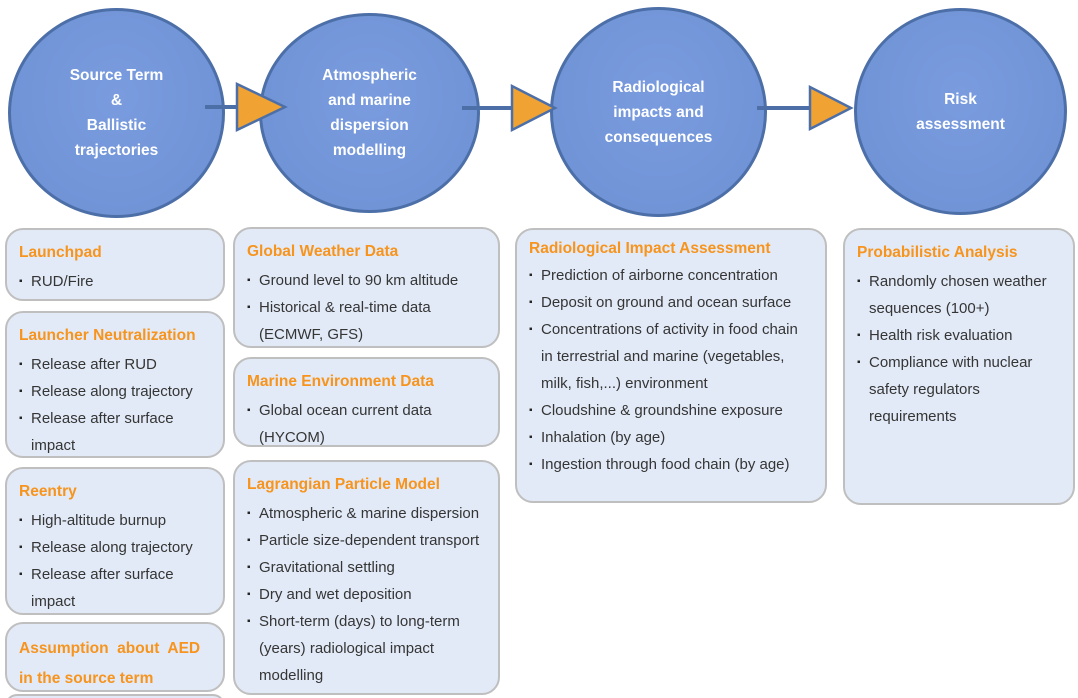 The height and width of the screenshot is (698, 1078). I want to click on card-title: Global Weather Data, so click(323, 251).